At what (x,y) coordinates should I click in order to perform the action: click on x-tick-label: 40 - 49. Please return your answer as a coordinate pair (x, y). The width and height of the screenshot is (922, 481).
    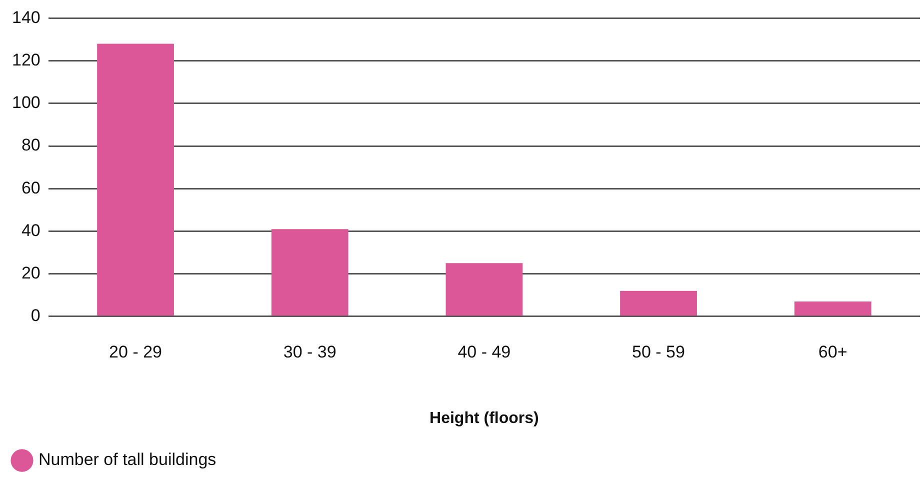
    Looking at the image, I should click on (484, 352).